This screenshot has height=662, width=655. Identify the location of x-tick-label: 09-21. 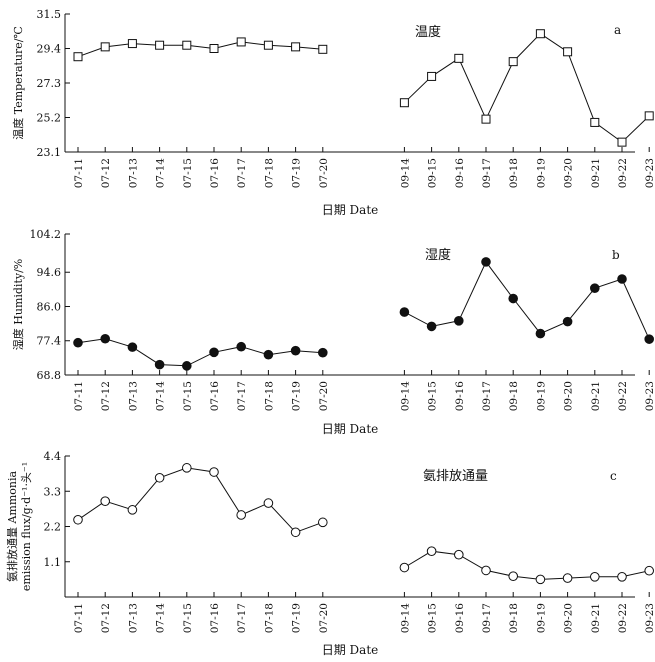
(596, 173).